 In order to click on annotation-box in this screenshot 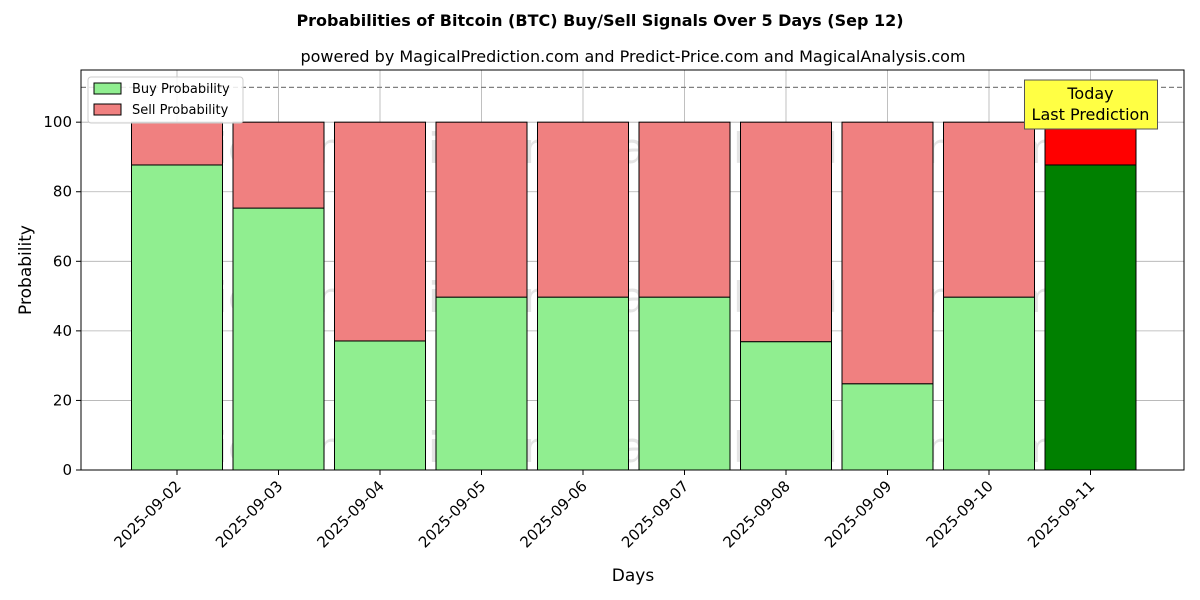, I will do `click(1091, 104)`.